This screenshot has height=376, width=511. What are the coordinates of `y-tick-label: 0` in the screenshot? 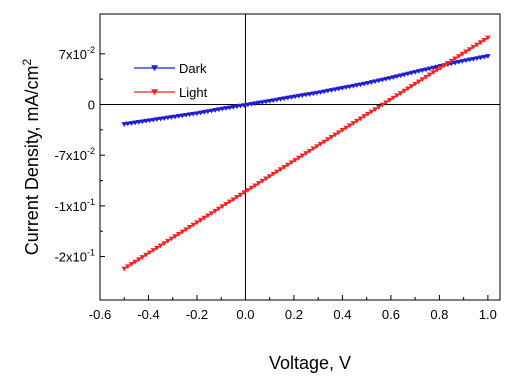 It's located at (91, 105).